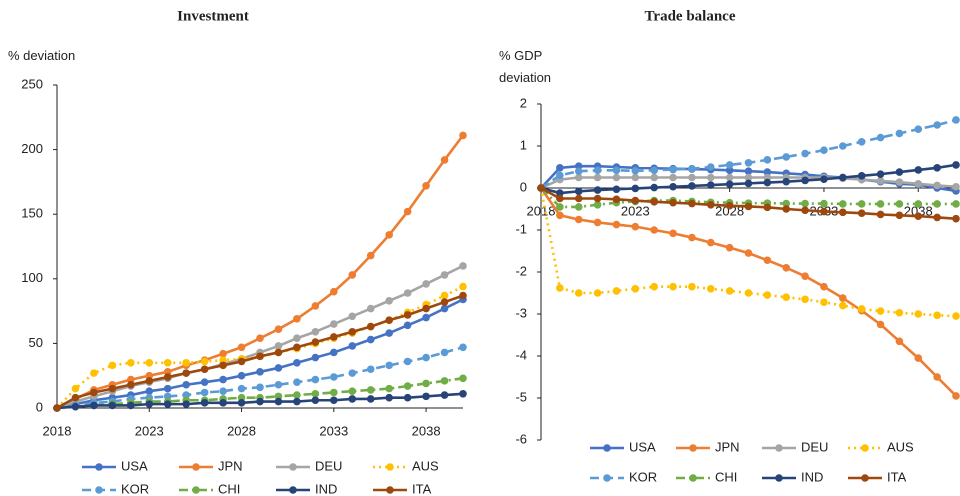  What do you see at coordinates (32, 148) in the screenshot?
I see `y-tick-label: 200` at bounding box center [32, 148].